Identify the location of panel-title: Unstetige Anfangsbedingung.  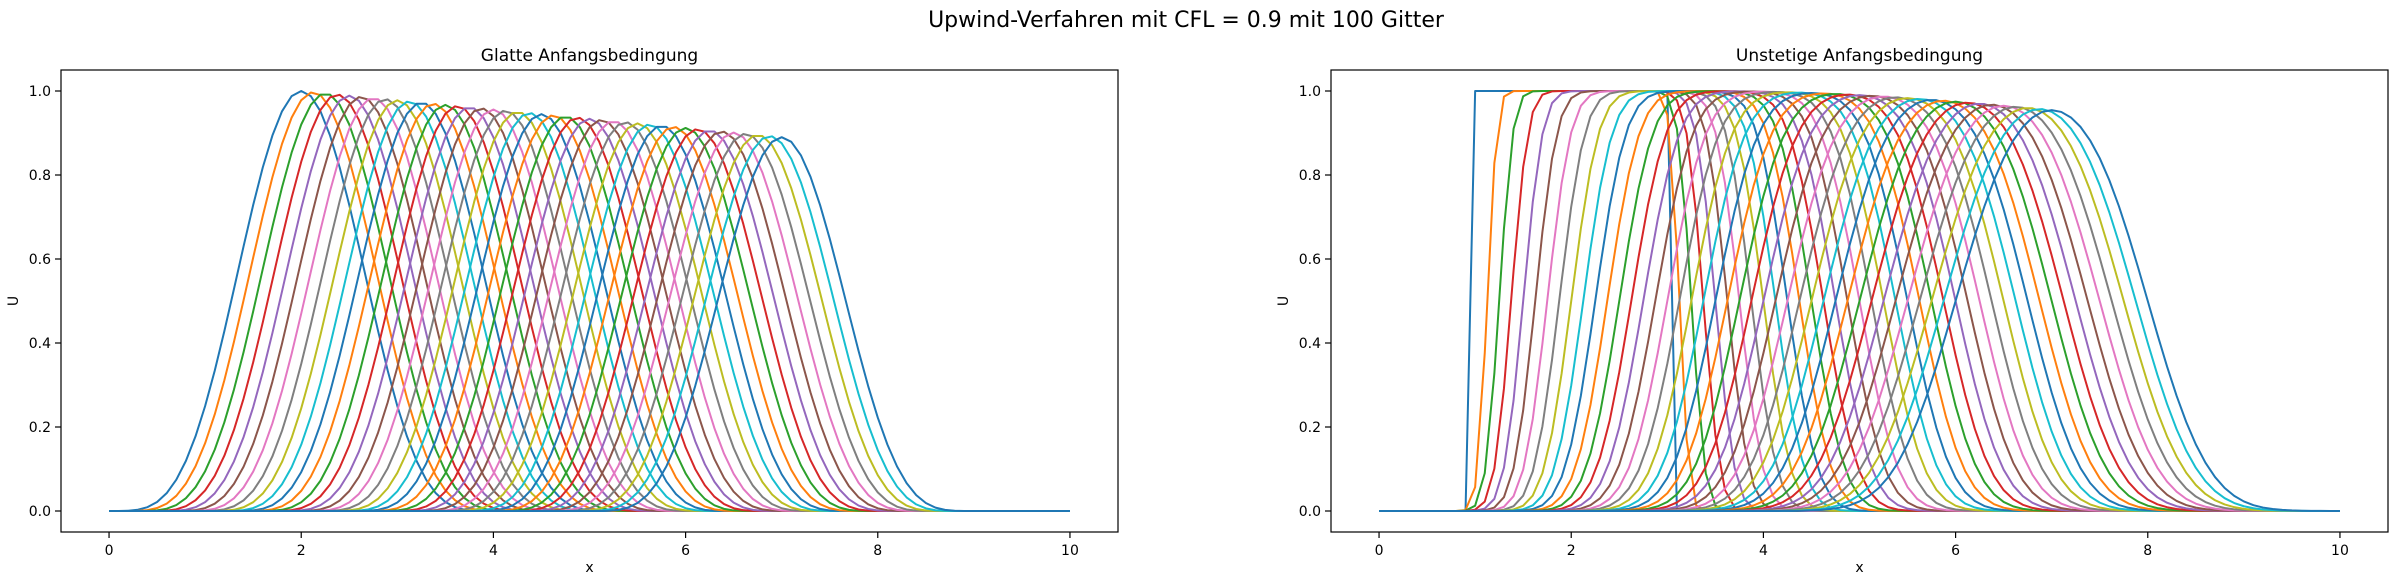
(1859, 56).